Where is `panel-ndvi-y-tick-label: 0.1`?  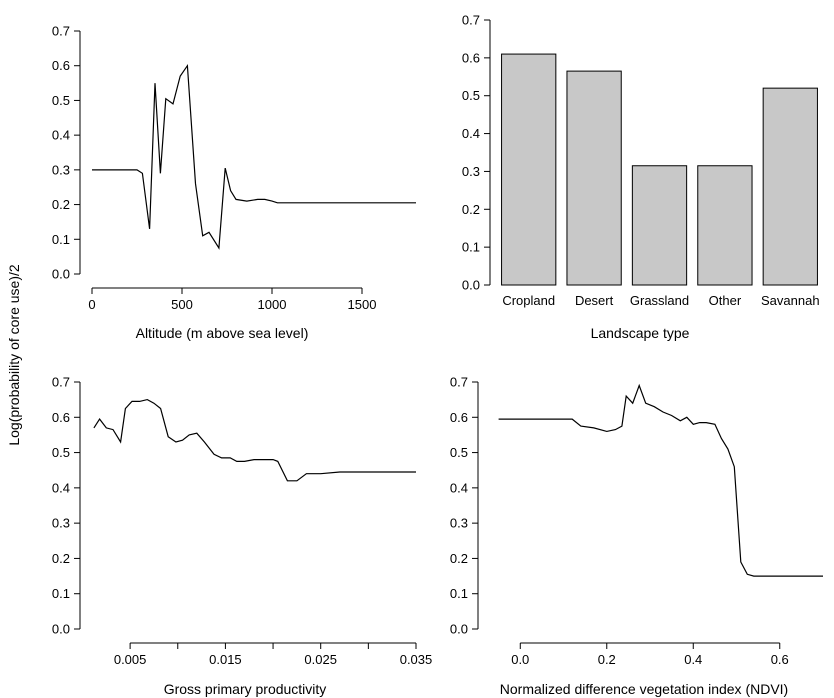
panel-ndvi-y-tick-label: 0.1 is located at coordinates (459, 593).